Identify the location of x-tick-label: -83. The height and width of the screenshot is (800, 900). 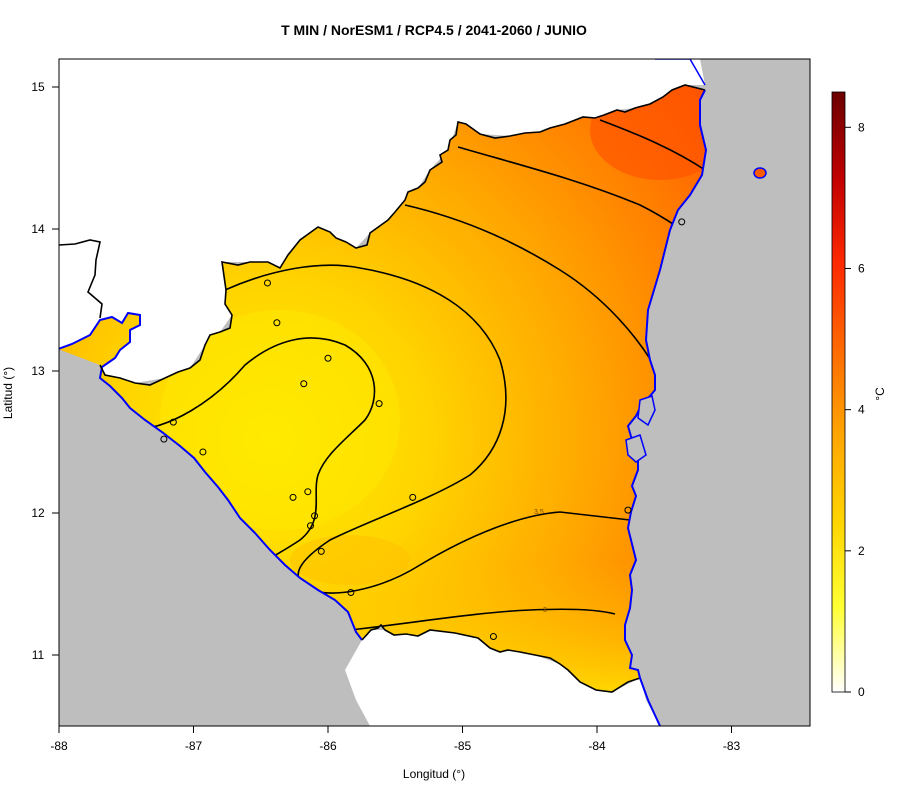
(732, 746).